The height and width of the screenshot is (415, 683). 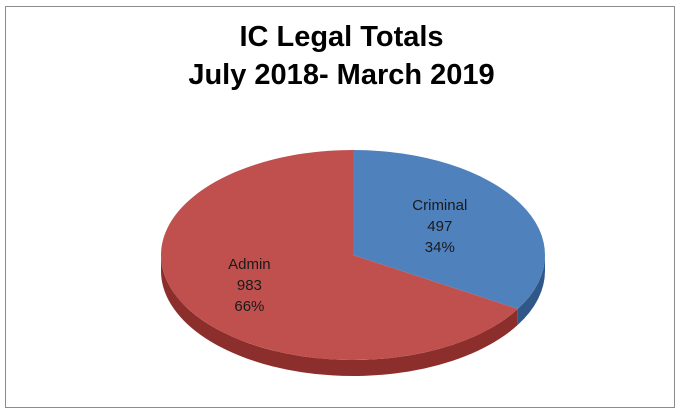 I want to click on slice-label-admin-name: Admin, so click(x=249, y=264).